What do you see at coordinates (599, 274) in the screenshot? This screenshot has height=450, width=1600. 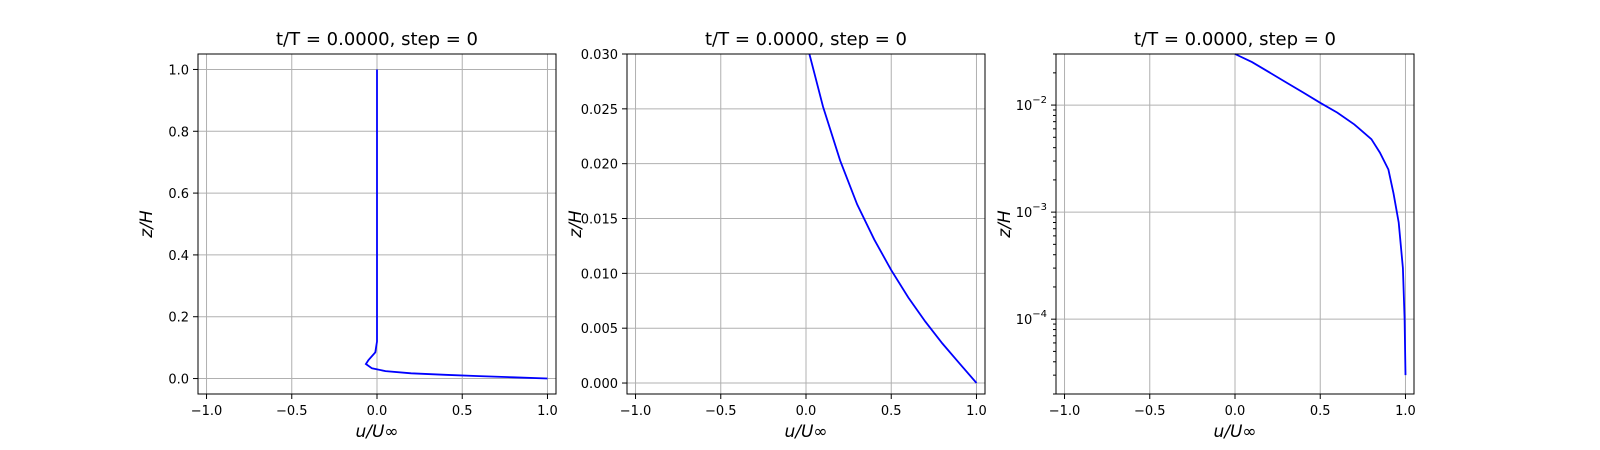 I see `y-tick-label: 0.010` at bounding box center [599, 274].